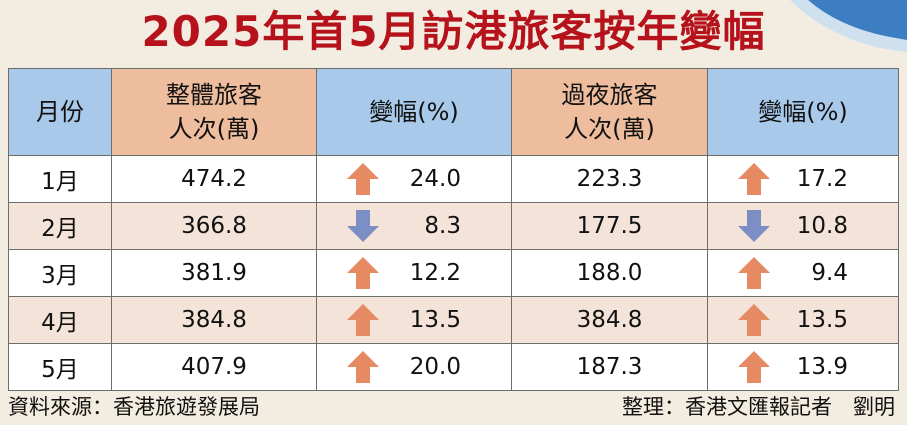  I want to click on table-row: 5月 407.9 20.0 187.3 13.9, so click(453, 367).